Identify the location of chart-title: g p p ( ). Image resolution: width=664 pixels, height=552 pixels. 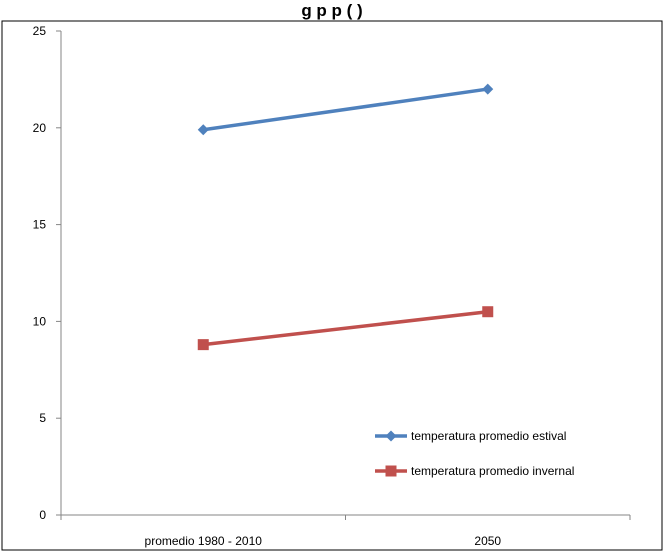
(331, 10).